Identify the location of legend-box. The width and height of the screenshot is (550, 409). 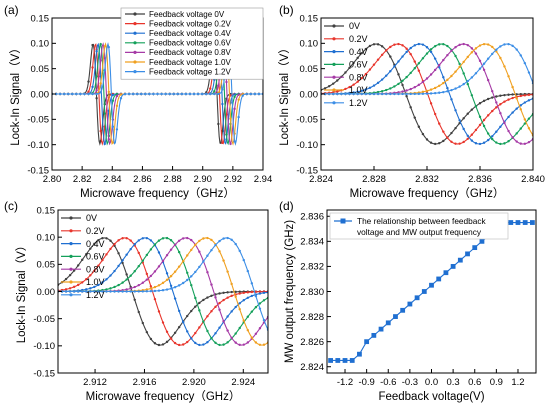
(419, 226).